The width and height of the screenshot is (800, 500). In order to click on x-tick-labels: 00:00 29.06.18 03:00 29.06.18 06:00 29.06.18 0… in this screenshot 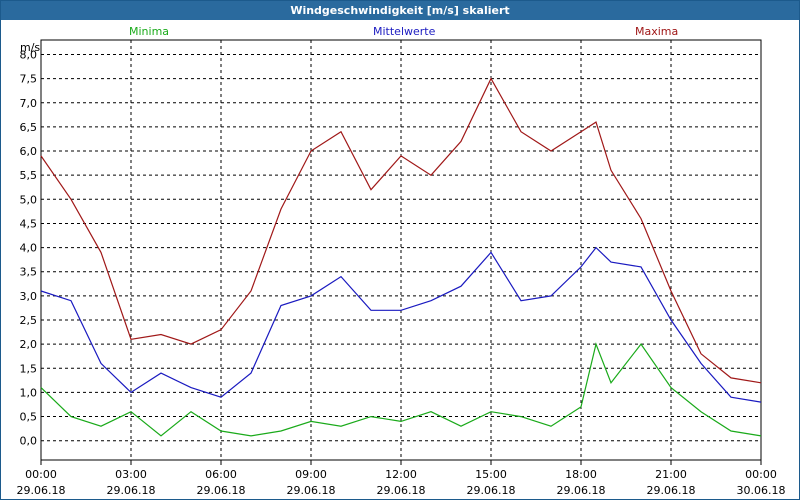, I will do `click(401, 482)`.